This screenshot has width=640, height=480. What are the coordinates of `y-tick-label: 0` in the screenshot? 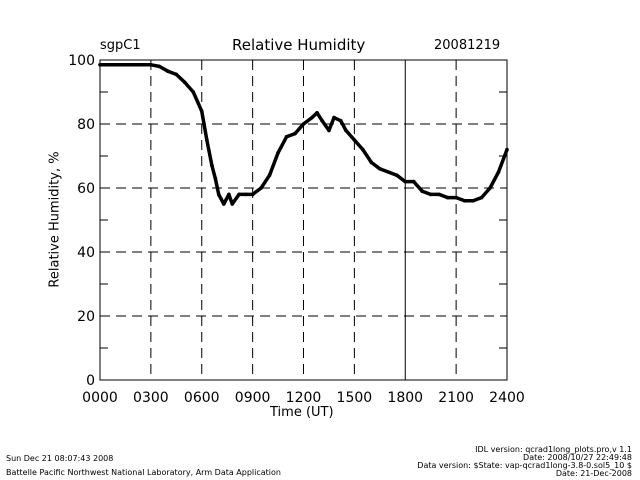 It's located at (90, 381).